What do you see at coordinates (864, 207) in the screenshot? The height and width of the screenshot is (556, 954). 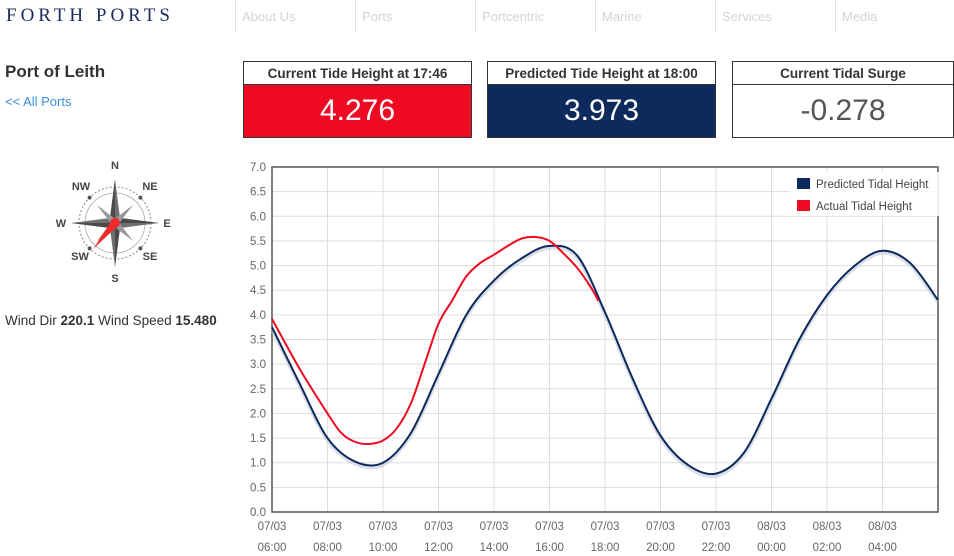 I see `legend-label-actual: Actual Tidal Height` at bounding box center [864, 207].